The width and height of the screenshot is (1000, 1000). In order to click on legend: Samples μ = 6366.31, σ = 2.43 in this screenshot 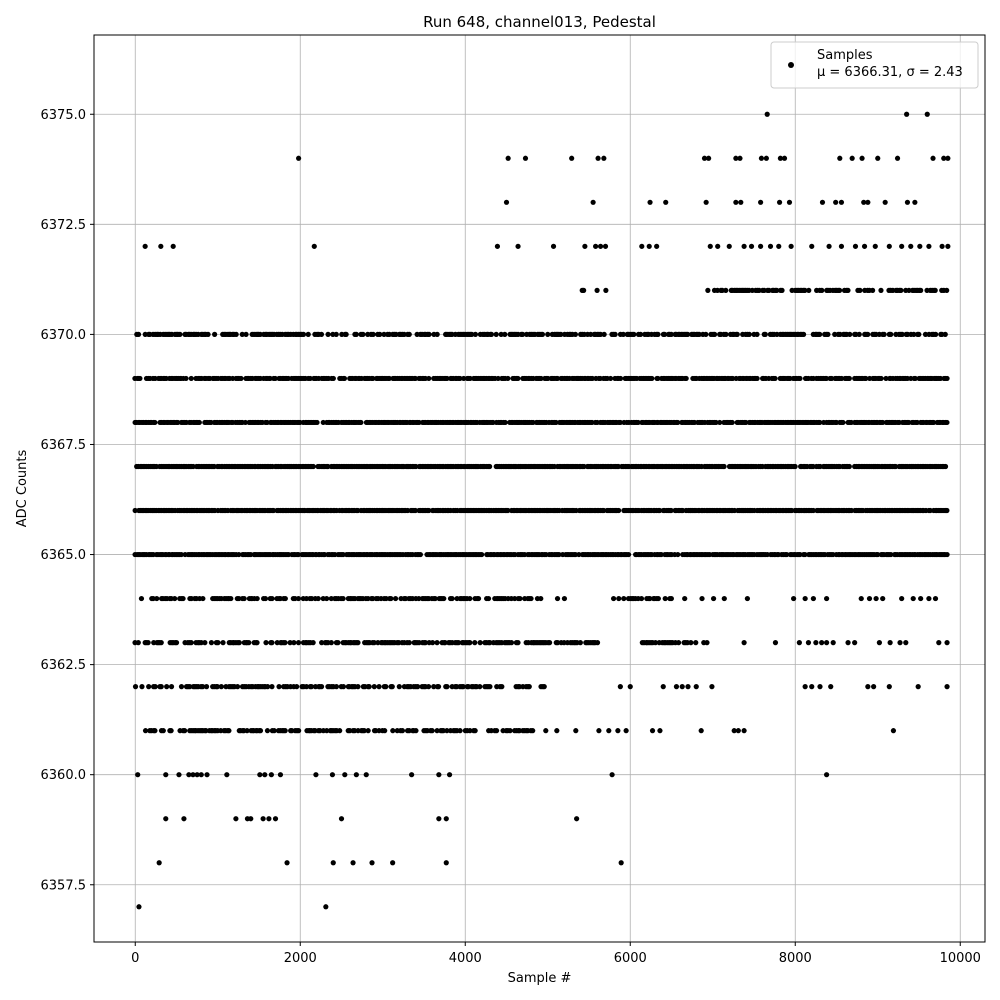, I will do `click(874, 65)`.